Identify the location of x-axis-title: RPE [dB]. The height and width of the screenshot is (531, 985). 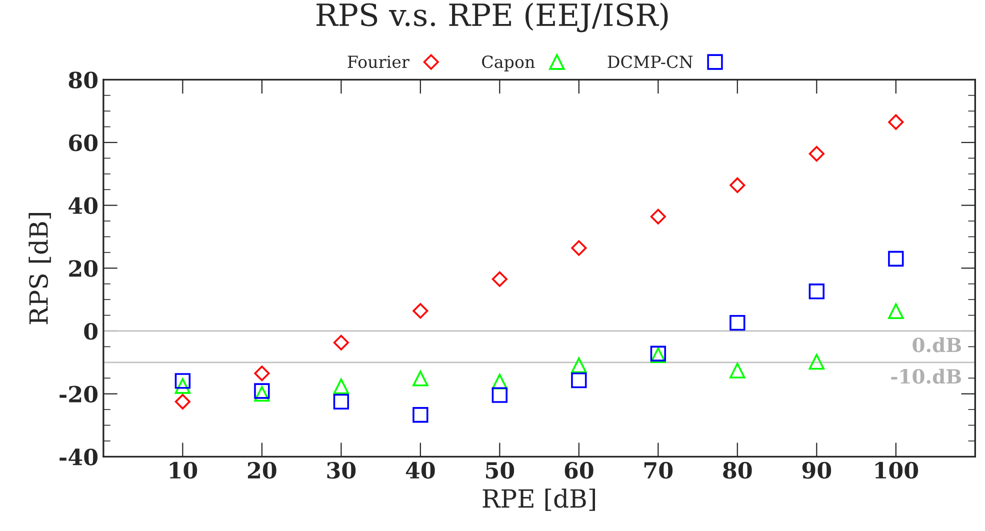
(538, 499).